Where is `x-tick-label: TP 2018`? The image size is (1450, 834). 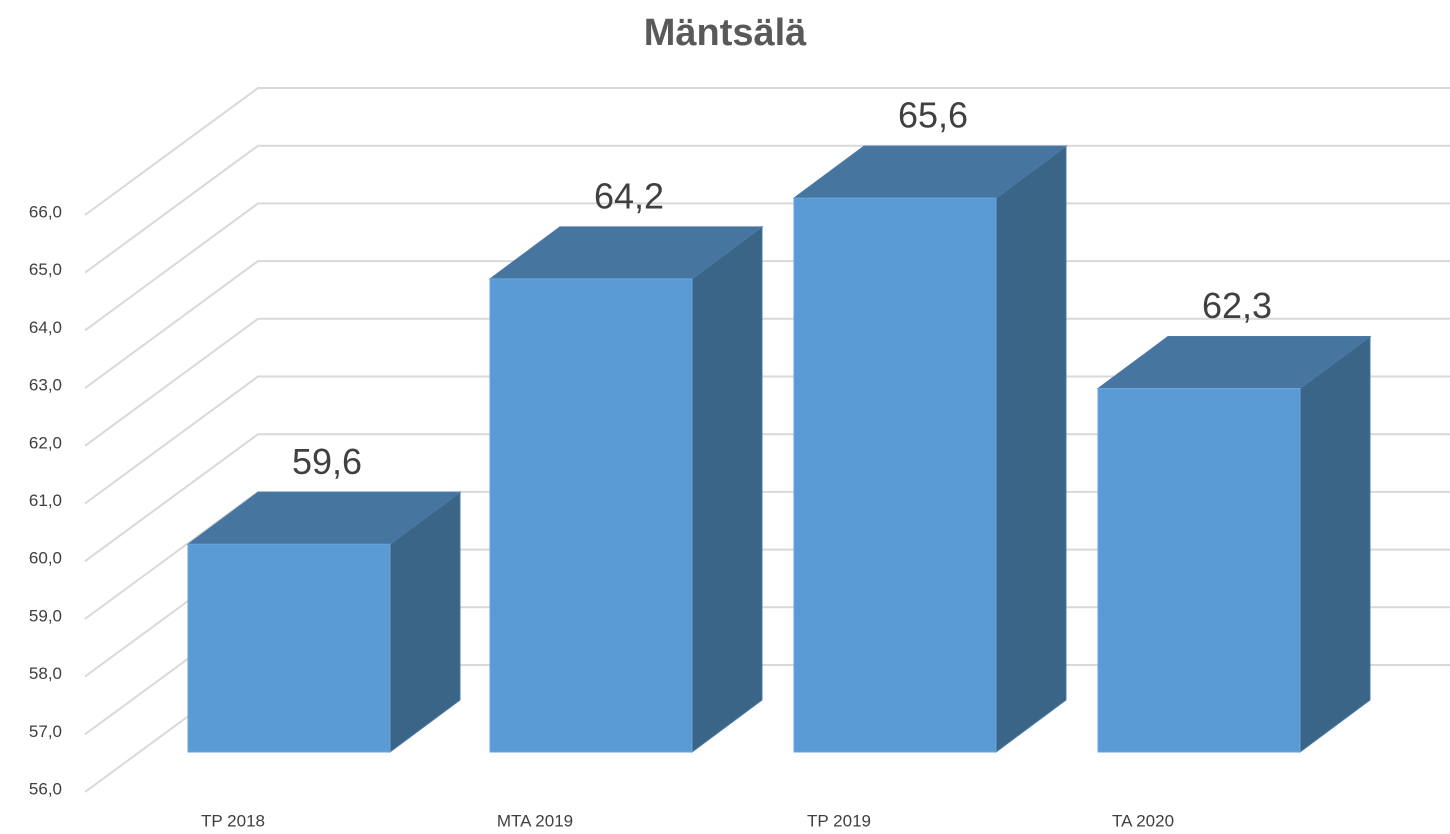 x-tick-label: TP 2018 is located at coordinates (233, 820).